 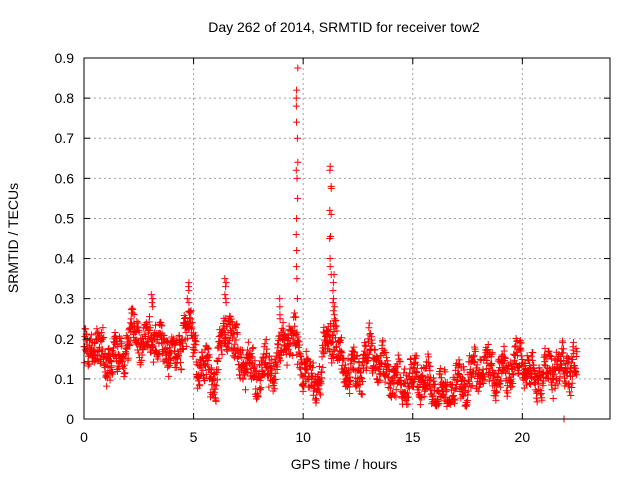 What do you see at coordinates (65, 98) in the screenshot?
I see `y-tick-label: 0.8` at bounding box center [65, 98].